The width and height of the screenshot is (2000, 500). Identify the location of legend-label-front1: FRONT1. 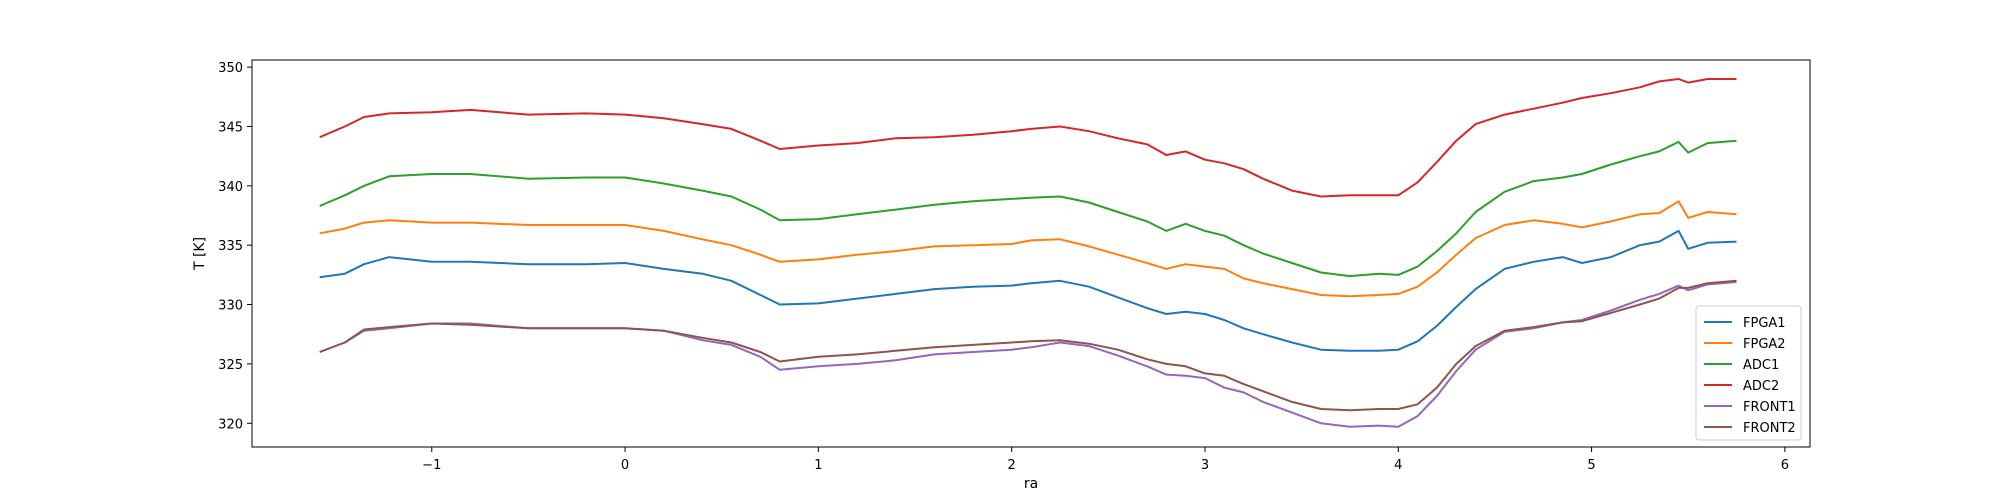
(1769, 407).